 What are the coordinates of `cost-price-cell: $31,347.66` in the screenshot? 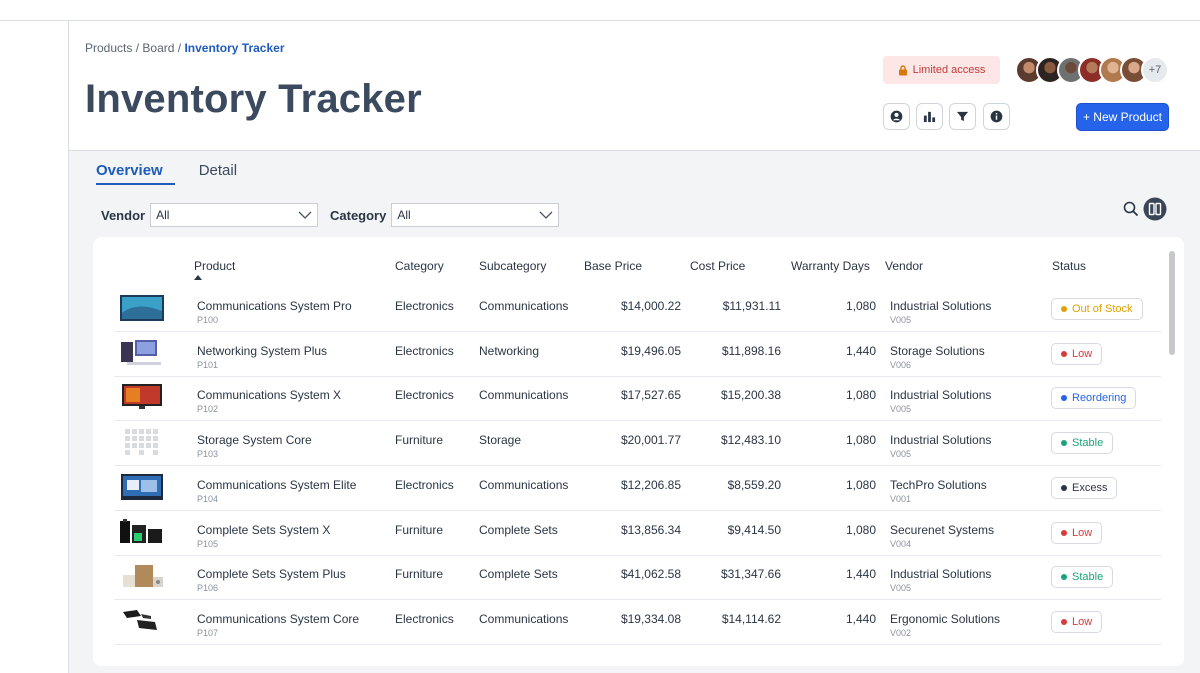 It's located at (750, 574).